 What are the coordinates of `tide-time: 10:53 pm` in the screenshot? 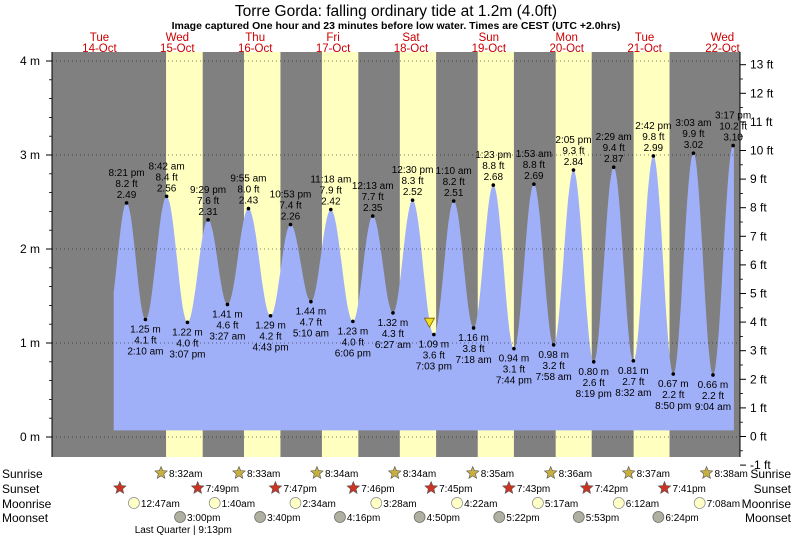 It's located at (291, 195).